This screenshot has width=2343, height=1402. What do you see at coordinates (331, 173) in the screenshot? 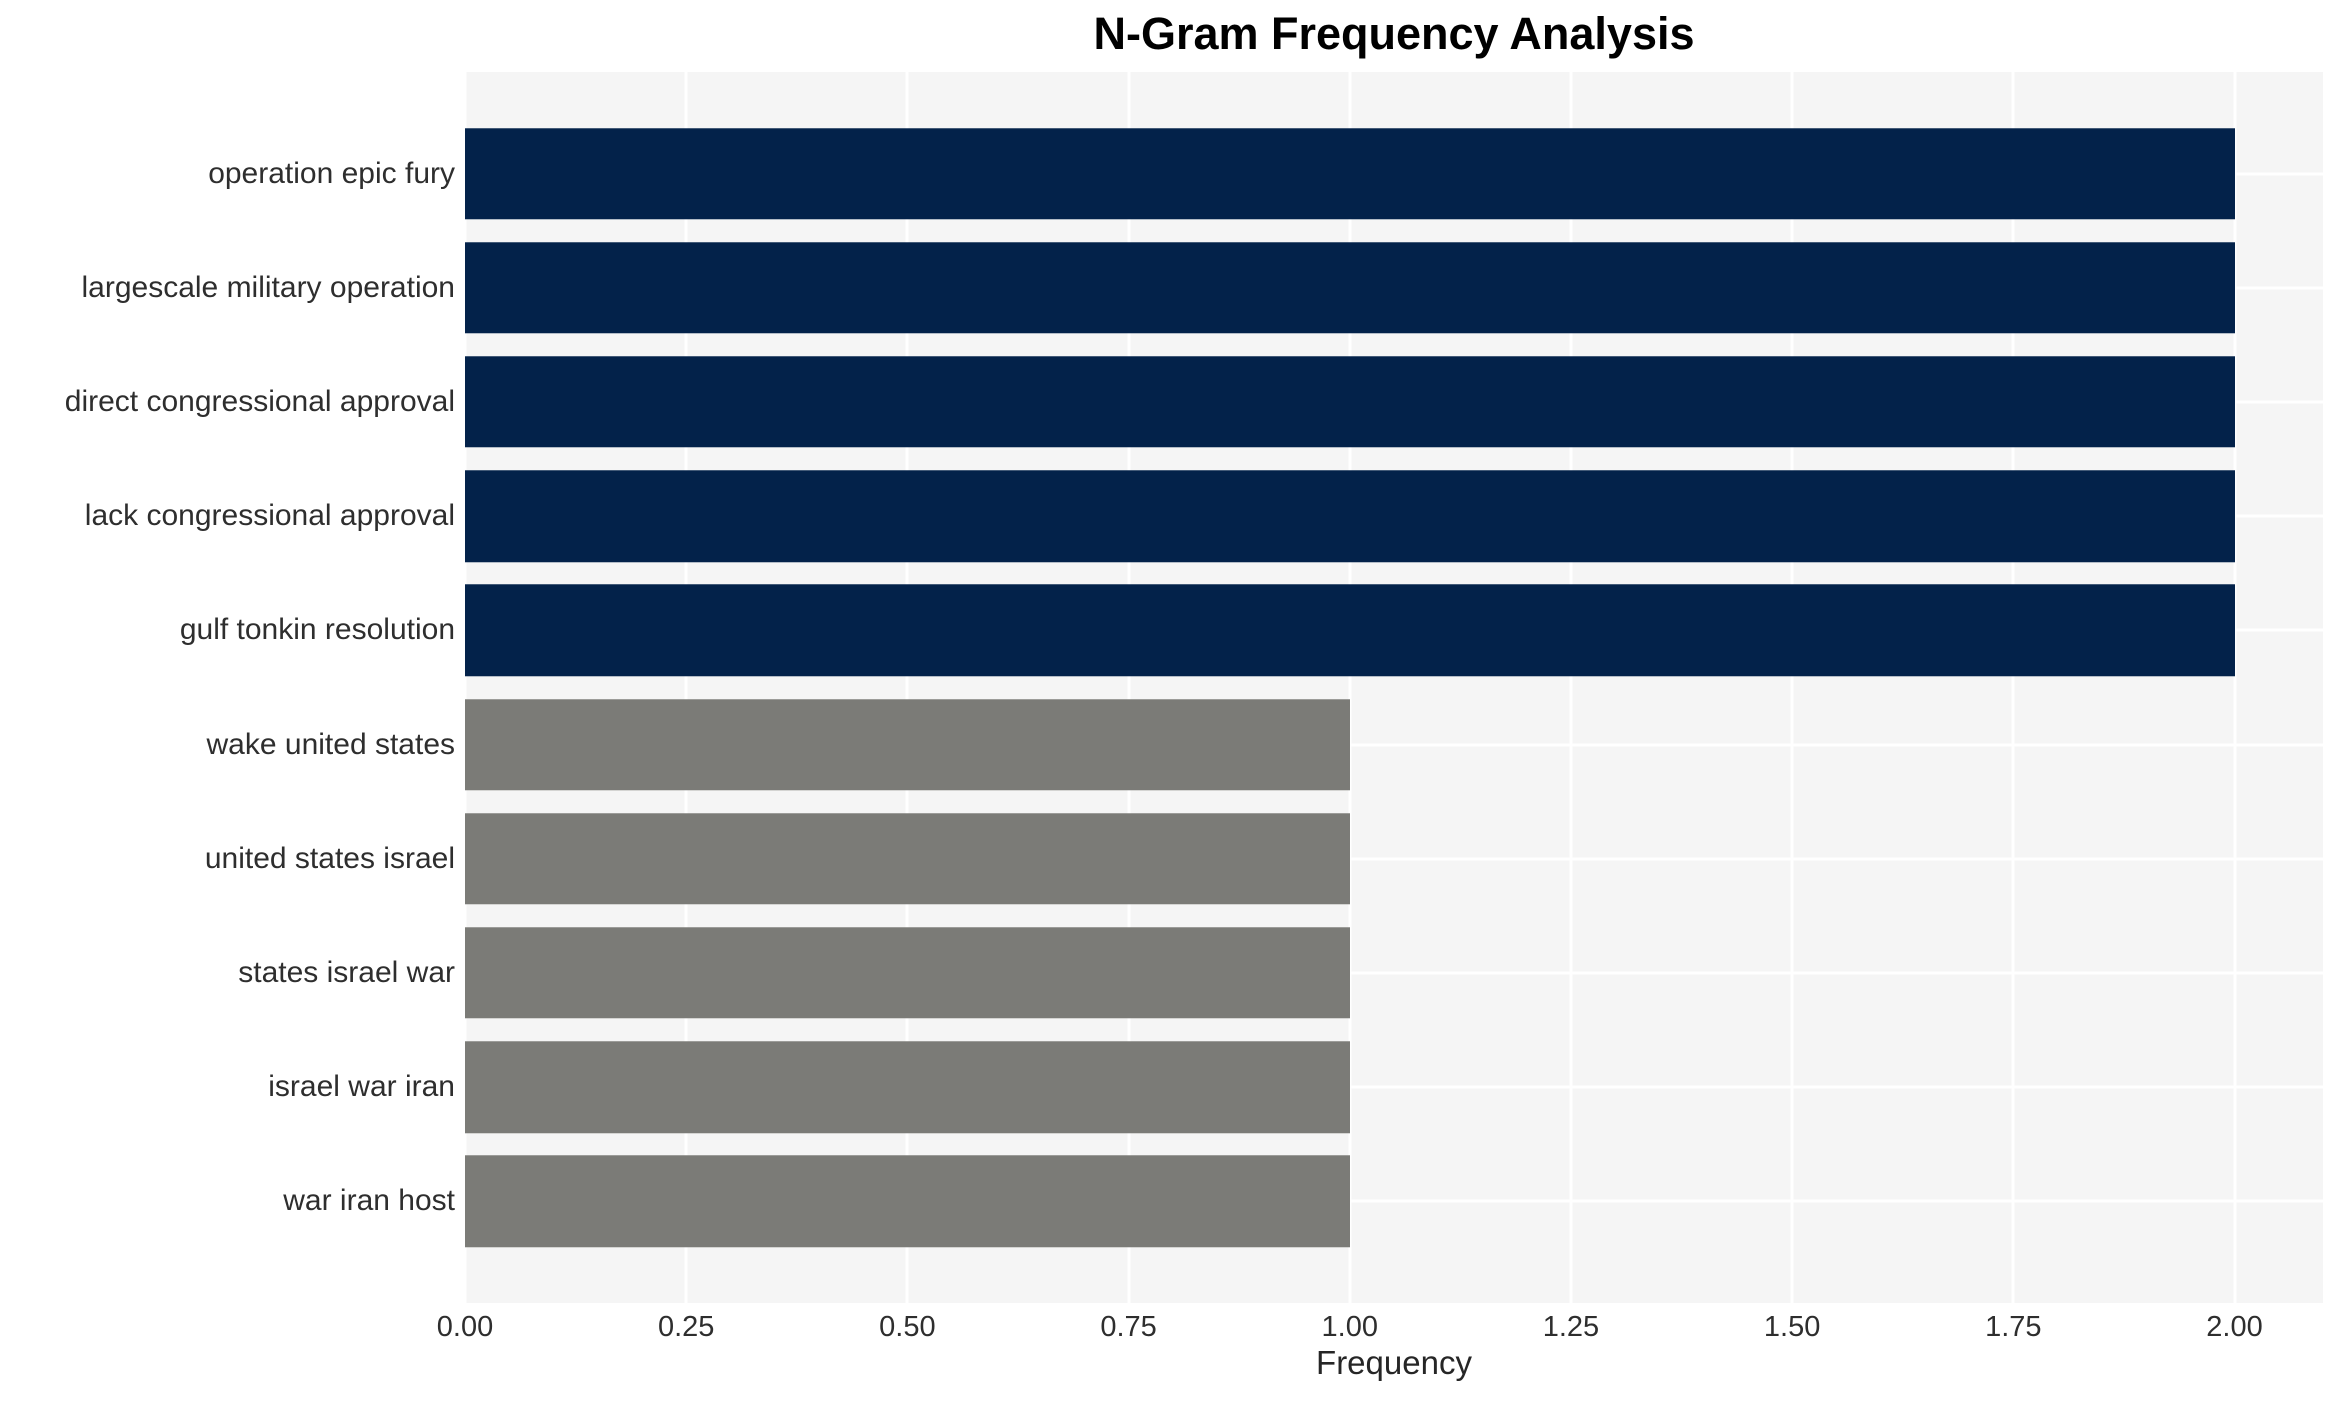
I see `y-tick-label: operation epic fury` at bounding box center [331, 173].